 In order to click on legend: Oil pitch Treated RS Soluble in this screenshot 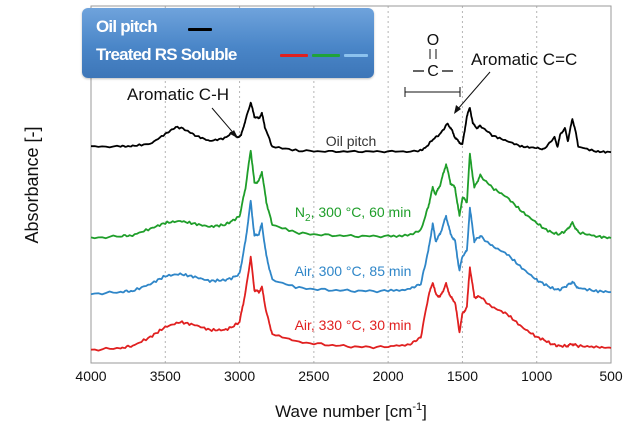, I will do `click(228, 43)`.